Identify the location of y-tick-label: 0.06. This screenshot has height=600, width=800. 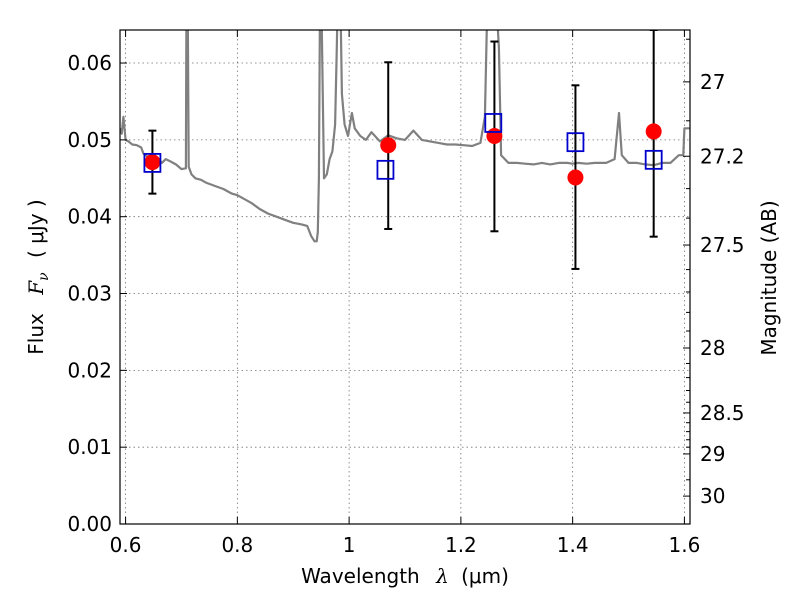
(89, 63).